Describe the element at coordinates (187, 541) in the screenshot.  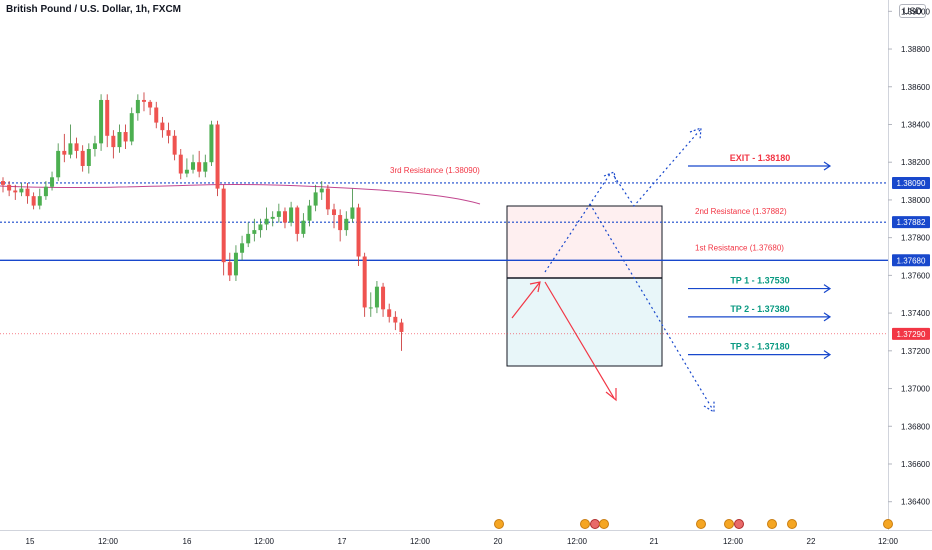
I see `time-tick-label: 16` at that location.